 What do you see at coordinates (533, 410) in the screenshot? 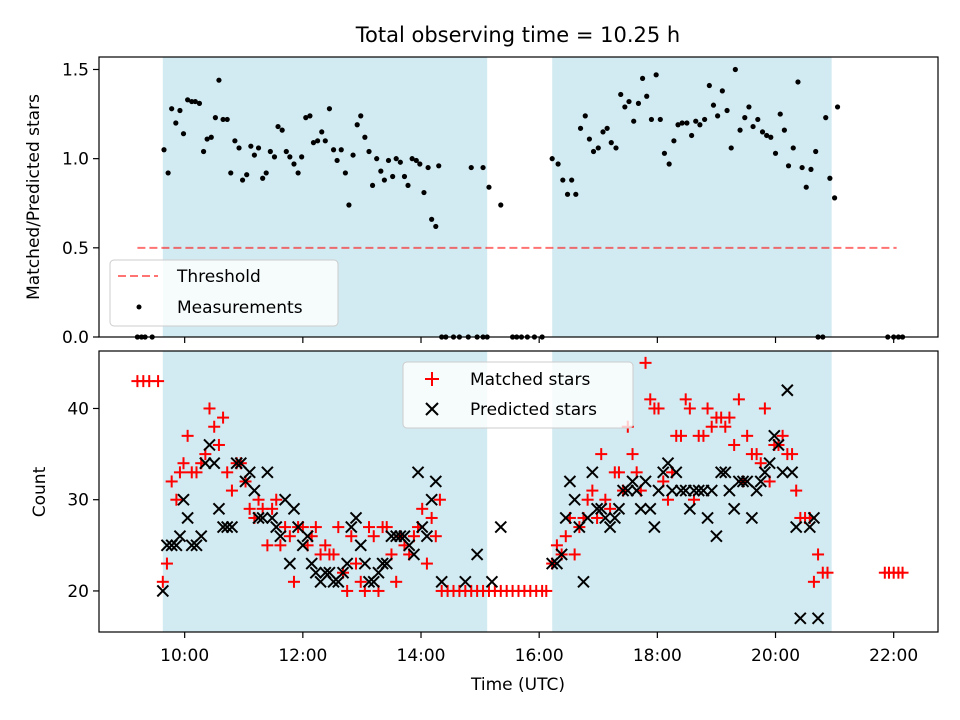
I see `predicted-legend-label: Predicted stars` at bounding box center [533, 410].